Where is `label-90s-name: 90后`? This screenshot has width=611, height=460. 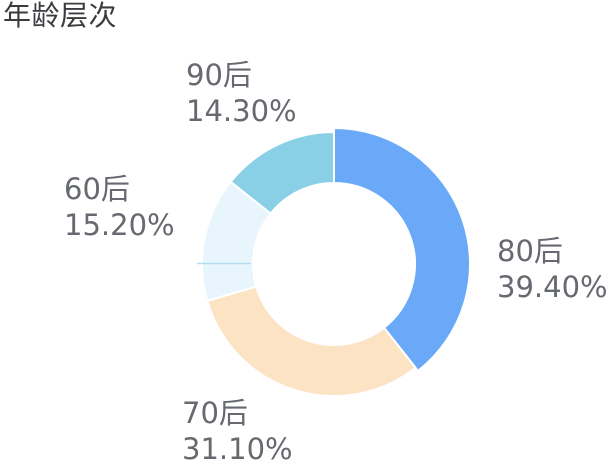
label-90s-name: 90后 is located at coordinates (219, 75).